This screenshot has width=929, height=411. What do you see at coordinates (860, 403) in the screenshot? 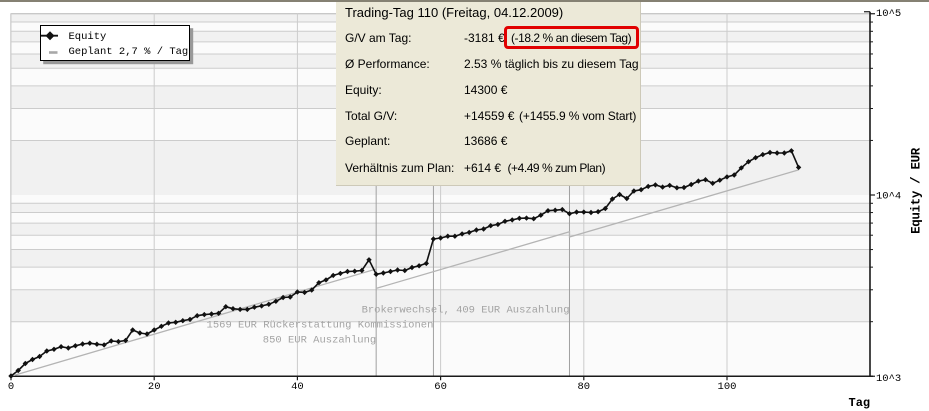
I see `svg-text: Tag` at bounding box center [860, 403].